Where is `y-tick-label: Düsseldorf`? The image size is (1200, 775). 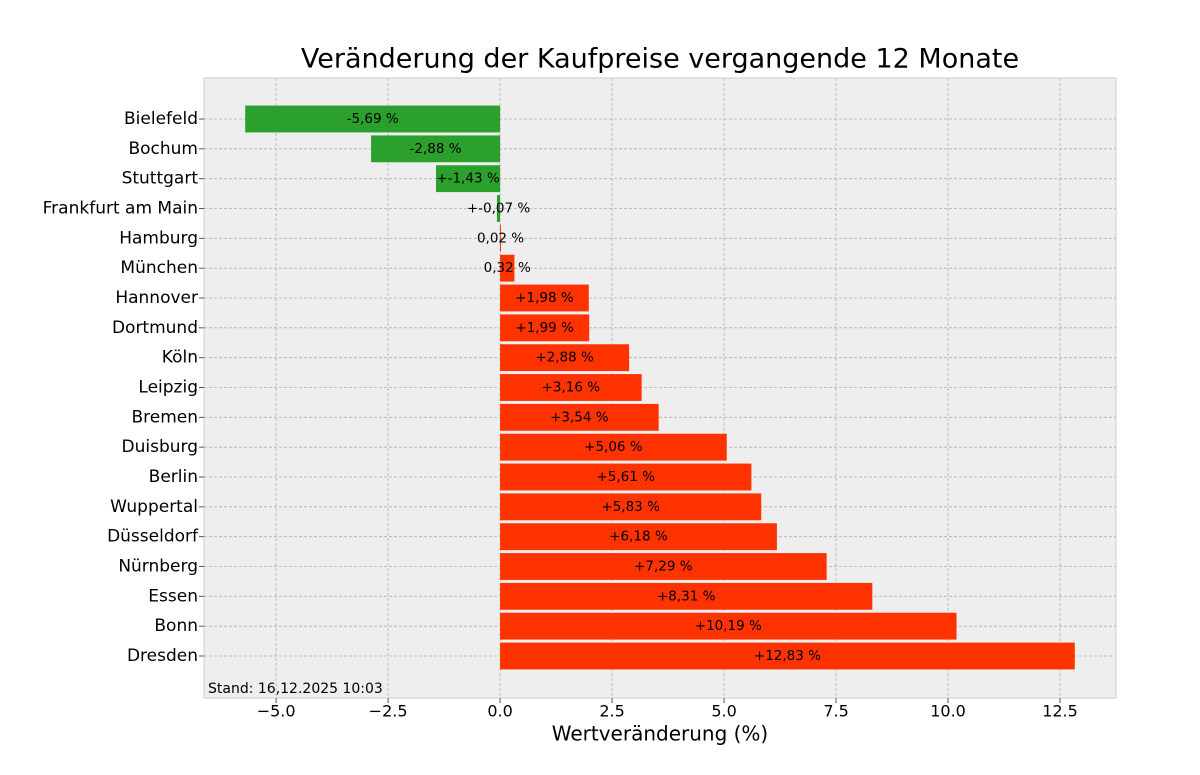 y-tick-label: Düsseldorf is located at coordinates (153, 537).